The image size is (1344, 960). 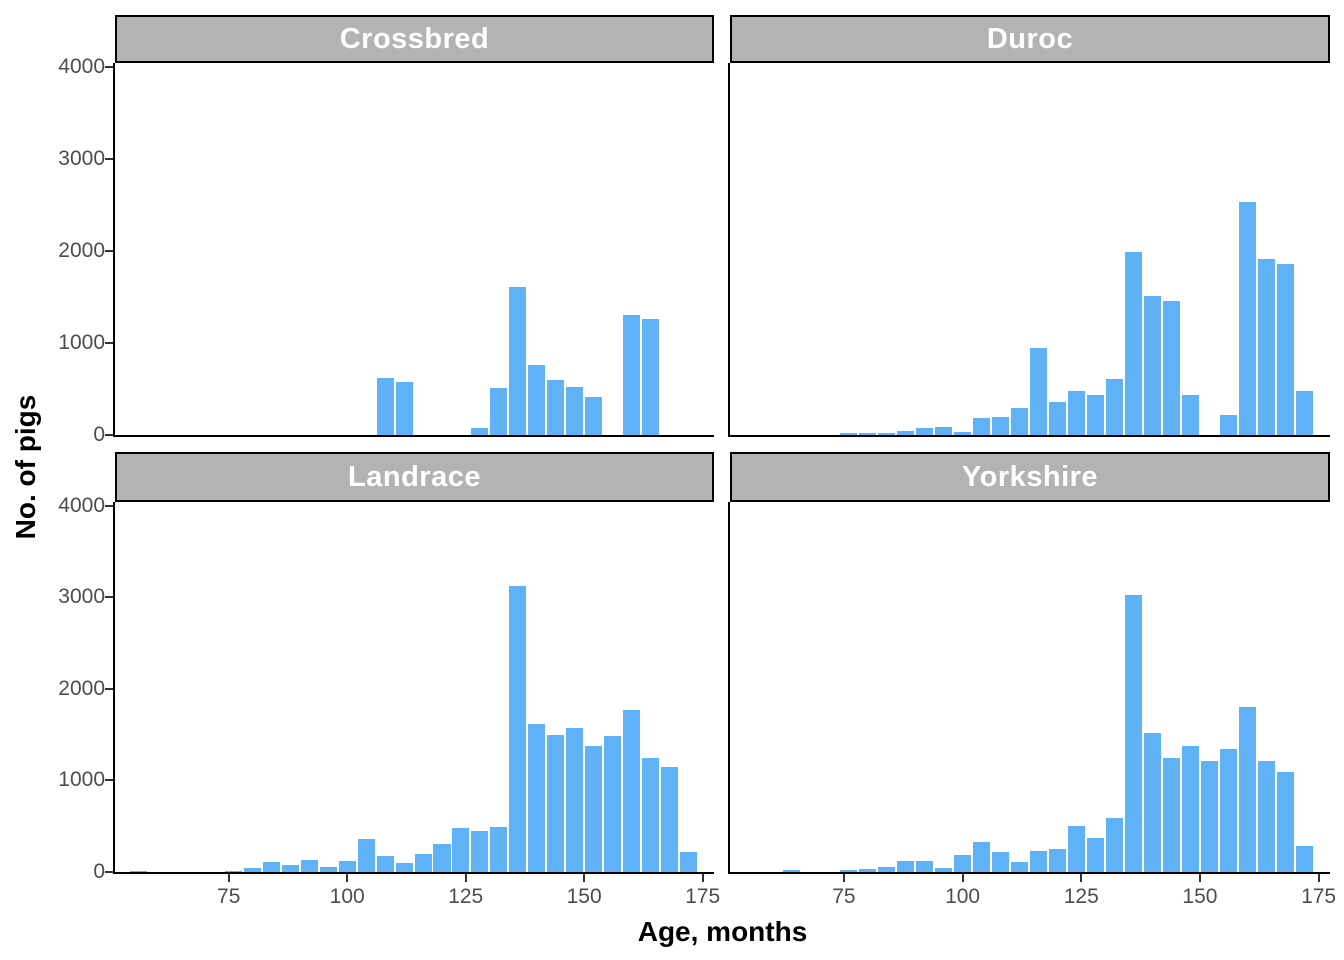 What do you see at coordinates (722, 931) in the screenshot?
I see `x-axis-title: Age, months` at bounding box center [722, 931].